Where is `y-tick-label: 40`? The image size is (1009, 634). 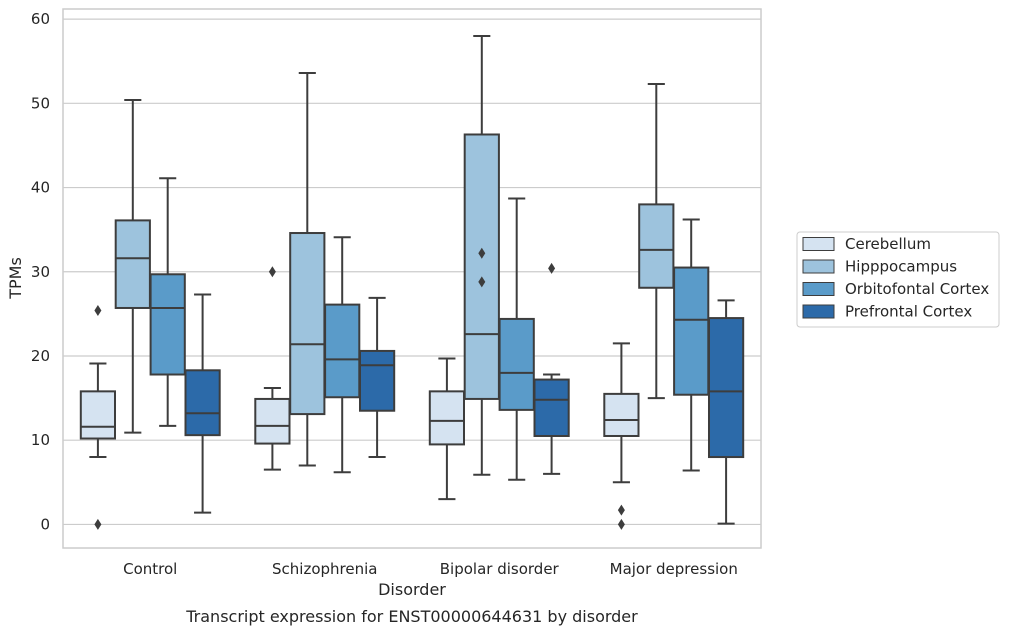 y-tick-label: 40 is located at coordinates (40, 188).